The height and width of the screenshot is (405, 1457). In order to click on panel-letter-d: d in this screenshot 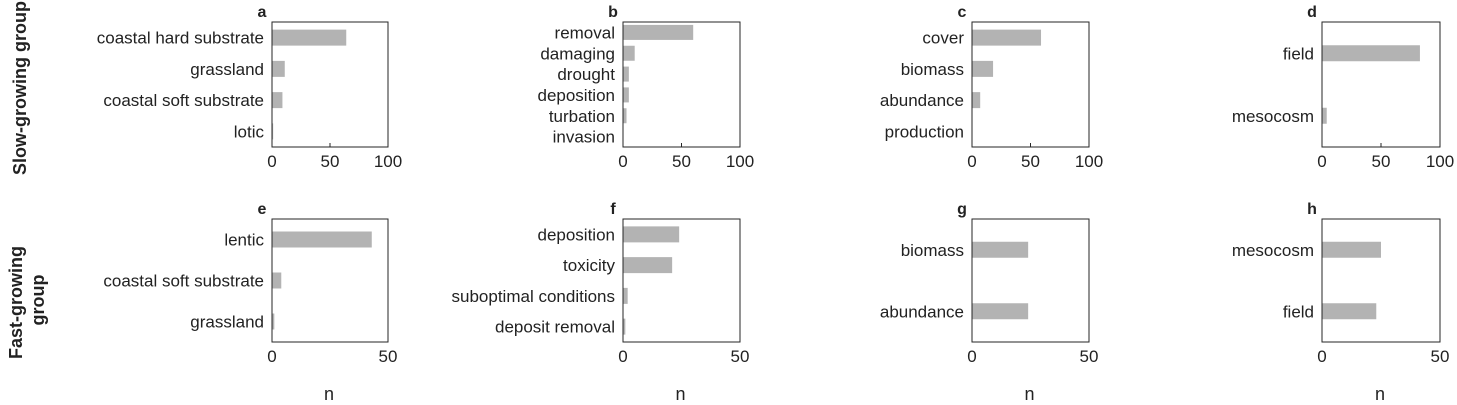, I will do `click(1312, 12)`.